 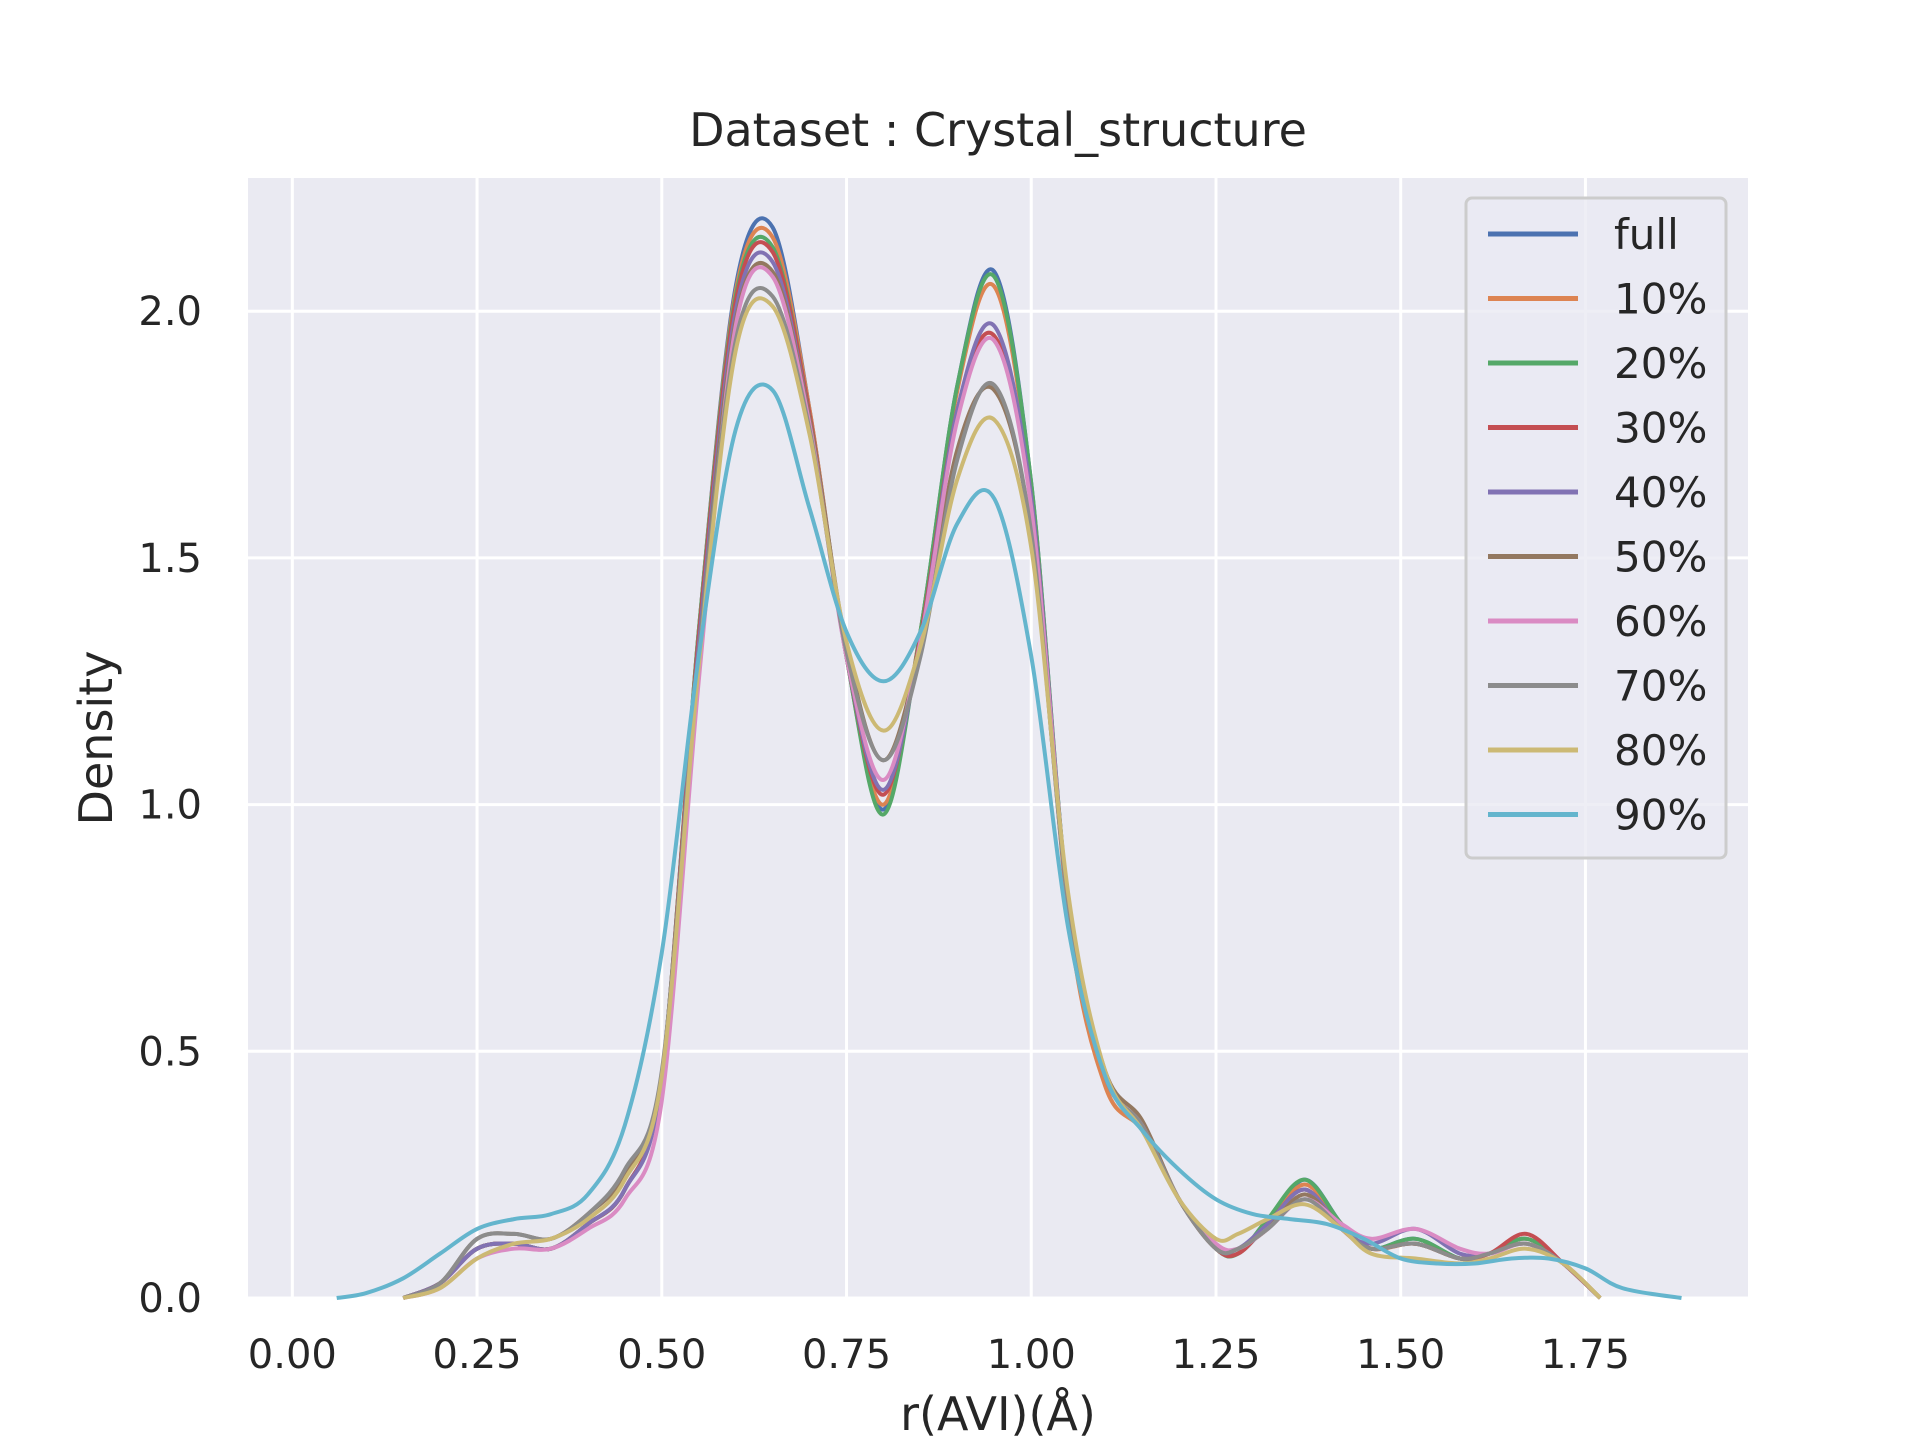 What do you see at coordinates (1646, 234) in the screenshot?
I see `legend-label-full: full` at bounding box center [1646, 234].